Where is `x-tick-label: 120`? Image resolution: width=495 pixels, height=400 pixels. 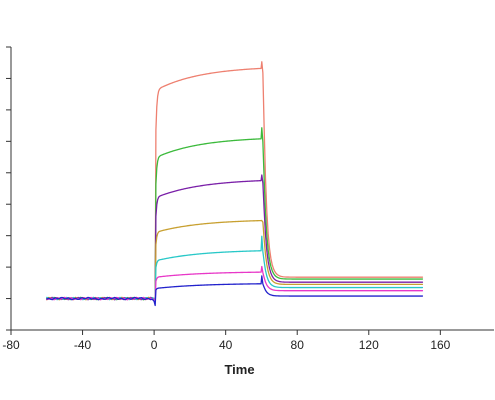 x-tick-label: 120 is located at coordinates (369, 345).